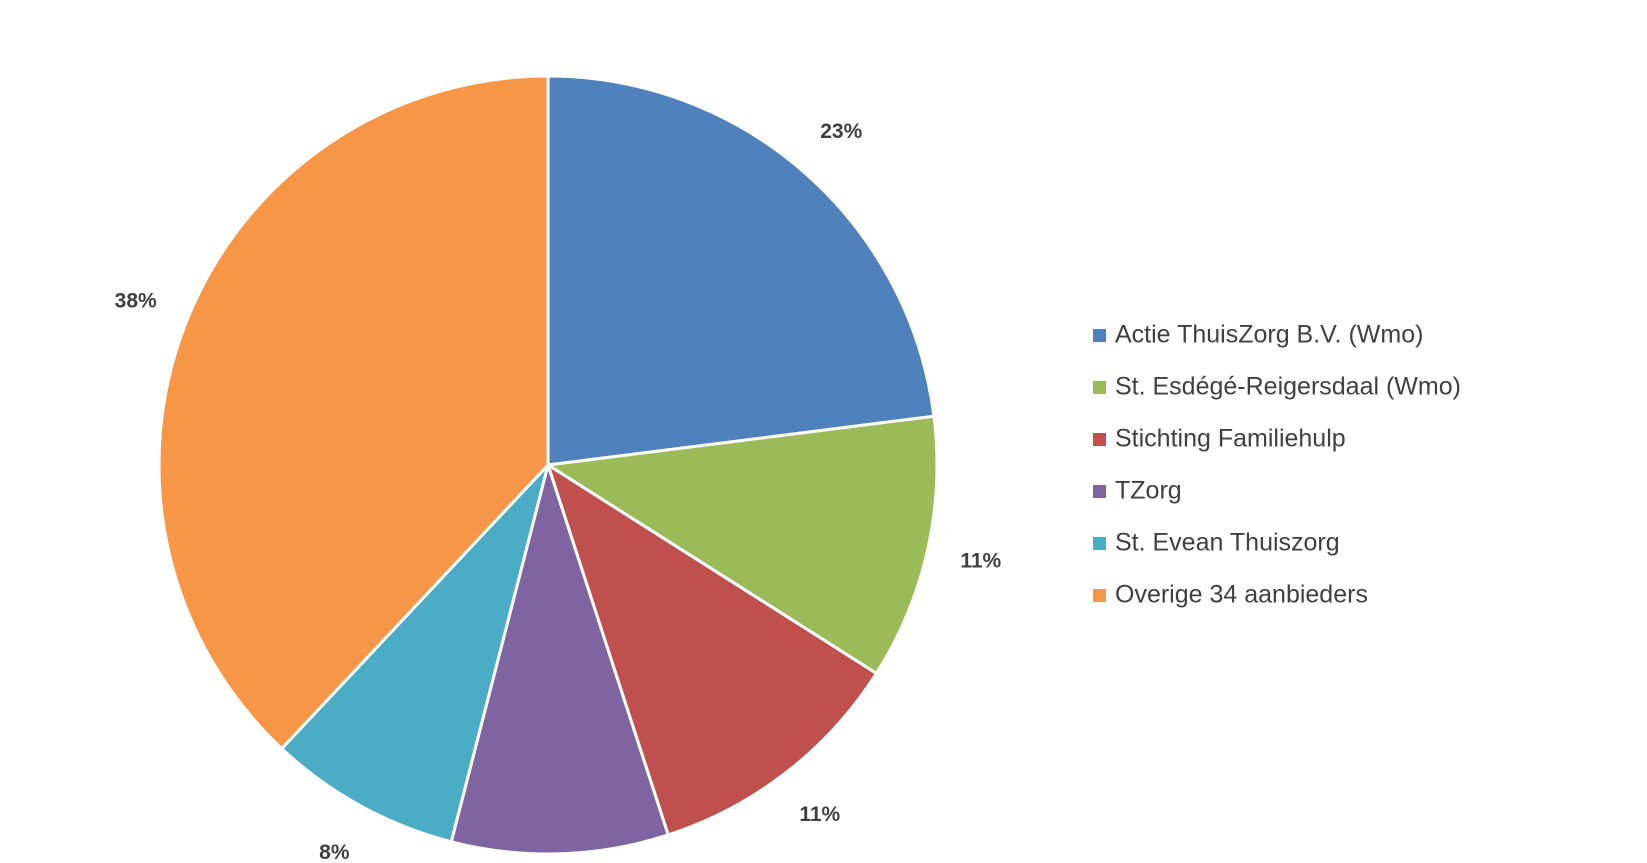 Image resolution: width=1647 pixels, height=863 pixels. What do you see at coordinates (1288, 387) in the screenshot?
I see `legend-label: St. Esdégé-Reigersdaal (Wmo)` at bounding box center [1288, 387].